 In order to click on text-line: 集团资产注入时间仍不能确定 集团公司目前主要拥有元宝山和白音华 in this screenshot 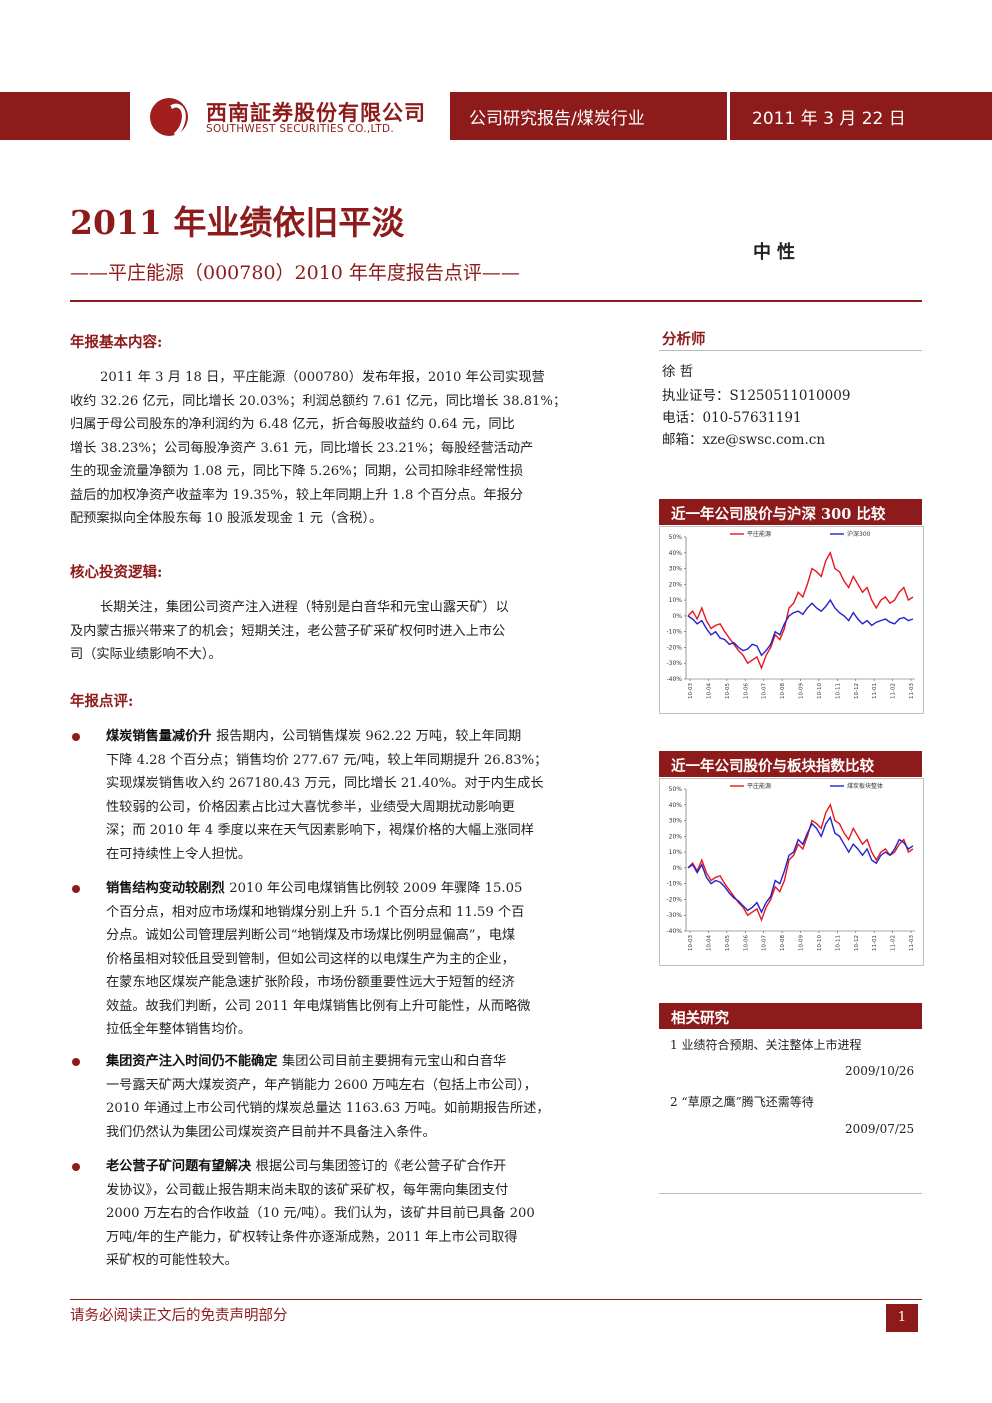, I will do `click(358, 1062)`.